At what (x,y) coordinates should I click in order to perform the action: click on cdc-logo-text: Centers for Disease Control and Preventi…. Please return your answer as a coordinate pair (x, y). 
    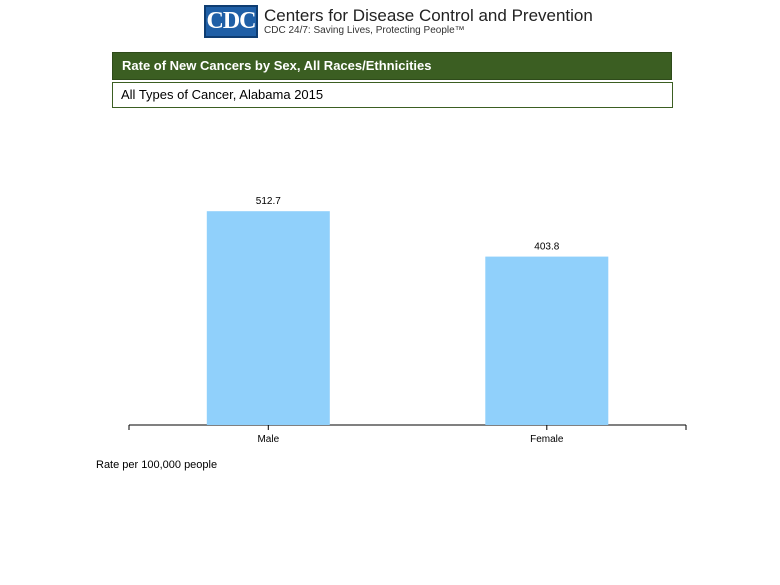
    Looking at the image, I should click on (428, 21).